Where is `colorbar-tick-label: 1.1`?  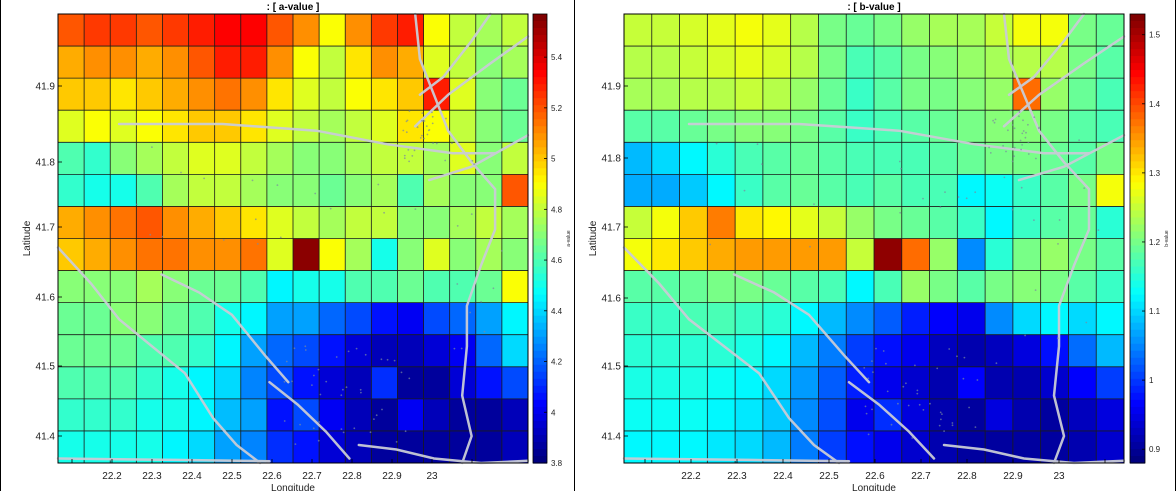
colorbar-tick-label: 1.1 is located at coordinates (1155, 311).